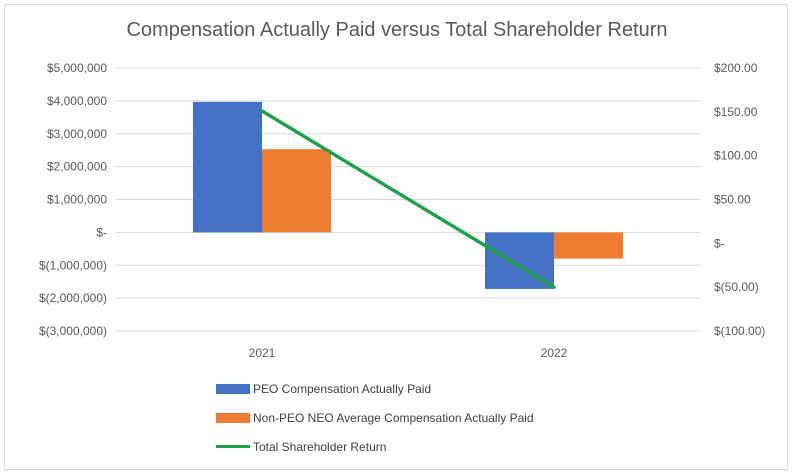 The width and height of the screenshot is (794, 474). I want to click on right-tick-label: $200.00, so click(736, 68).